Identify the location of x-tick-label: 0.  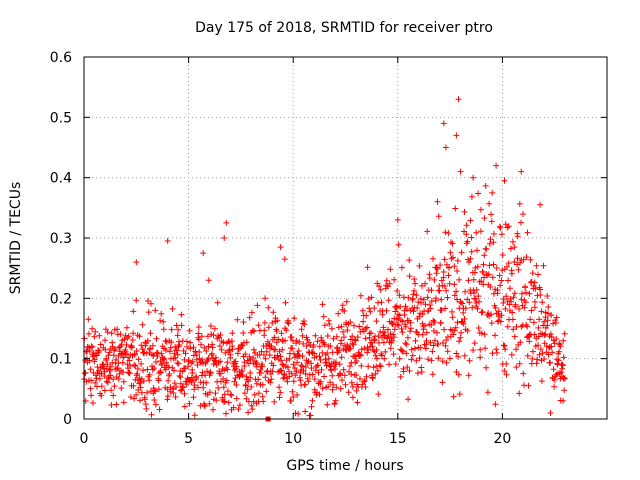
(84, 439).